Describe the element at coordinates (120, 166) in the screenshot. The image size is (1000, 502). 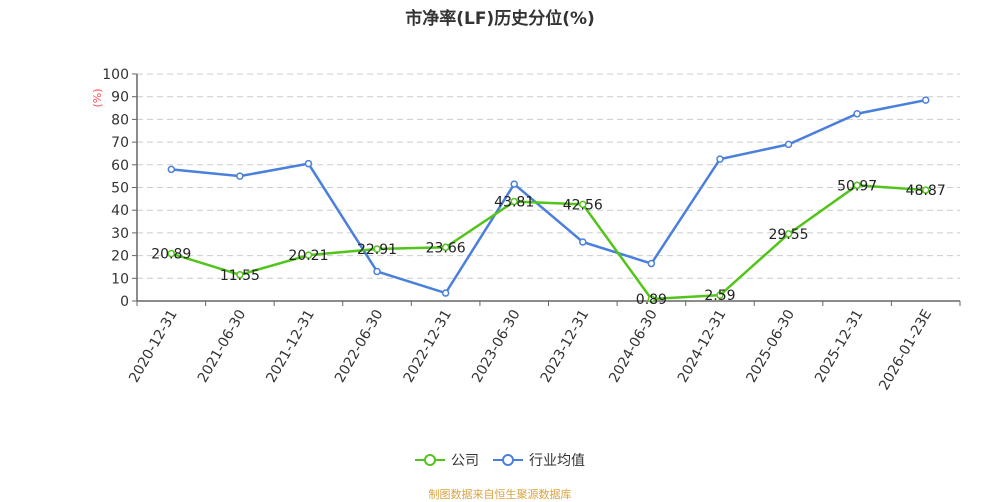
I see `y-tick-label: 60` at that location.